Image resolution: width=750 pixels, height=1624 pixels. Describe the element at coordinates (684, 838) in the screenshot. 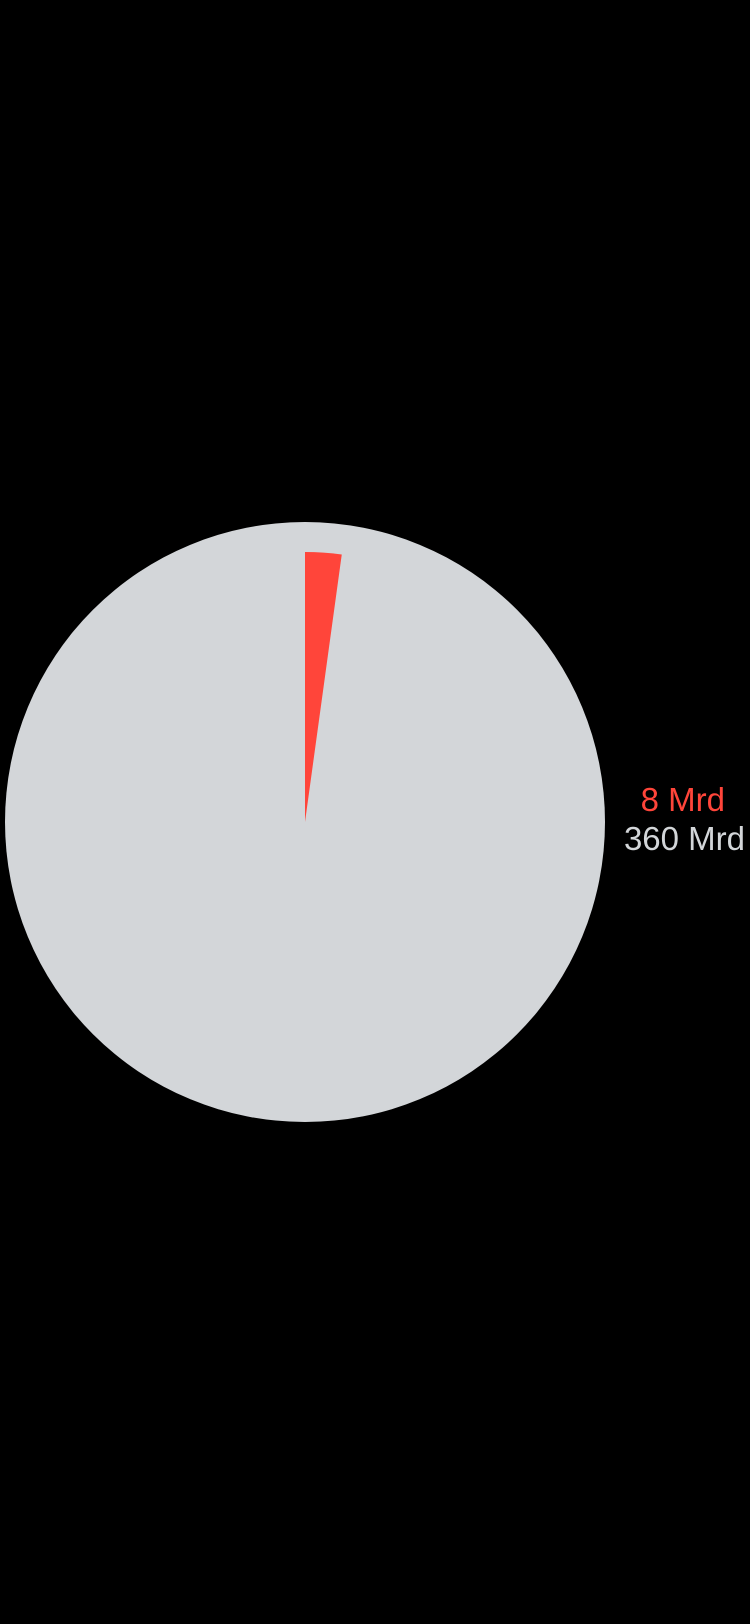

I see `legend-label-large-slice: 360 Mrd` at that location.